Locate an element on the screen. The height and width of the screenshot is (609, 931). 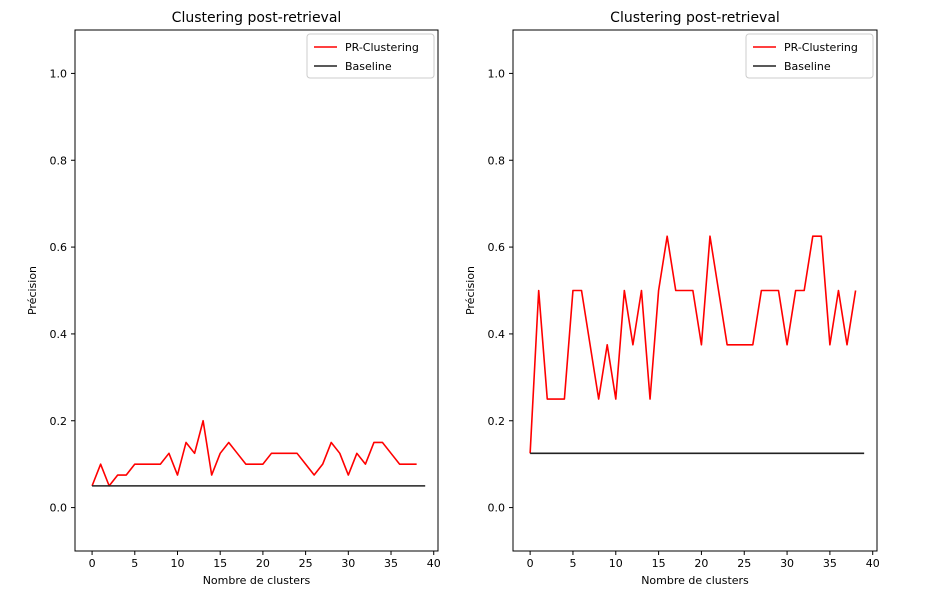
chart-2-x-tick-label: 10 is located at coordinates (616, 563).